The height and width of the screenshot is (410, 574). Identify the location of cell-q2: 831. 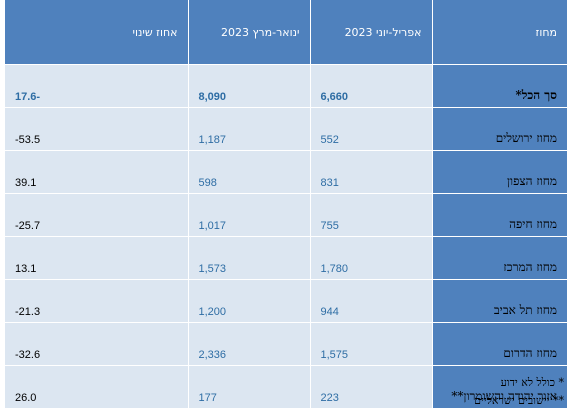
(370, 172).